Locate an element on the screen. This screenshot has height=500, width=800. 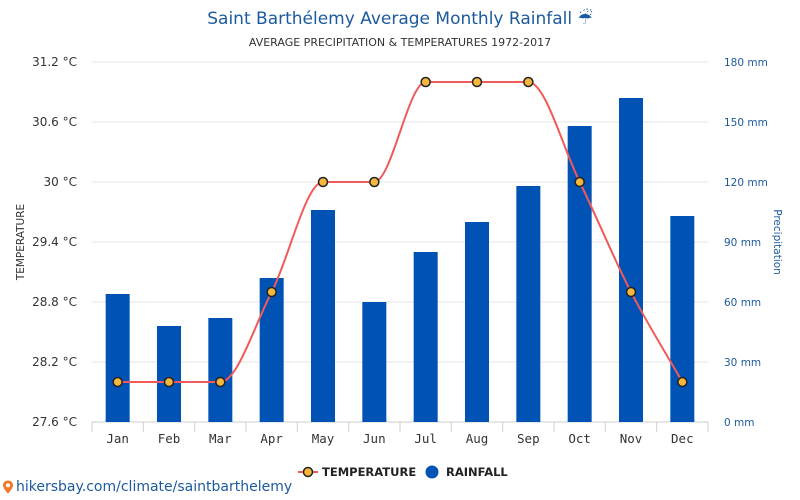
y-left-tick-label: 30.6 °C is located at coordinates (54, 122).